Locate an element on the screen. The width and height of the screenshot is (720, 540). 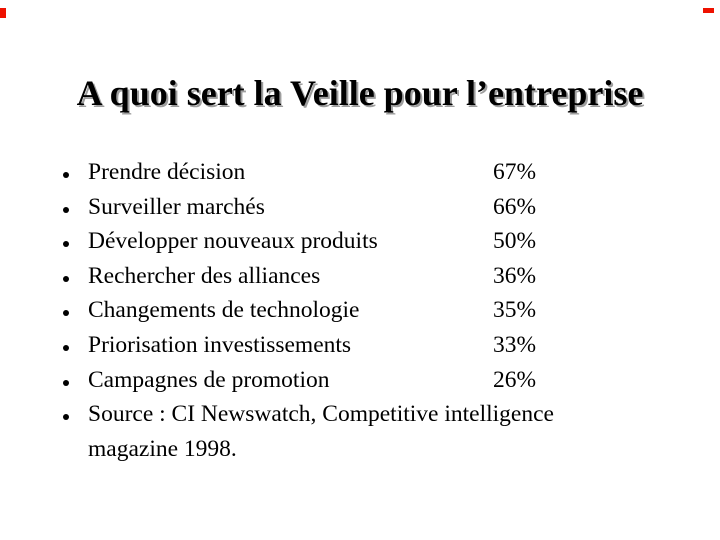
bullet-value: 66% is located at coordinates (515, 206).